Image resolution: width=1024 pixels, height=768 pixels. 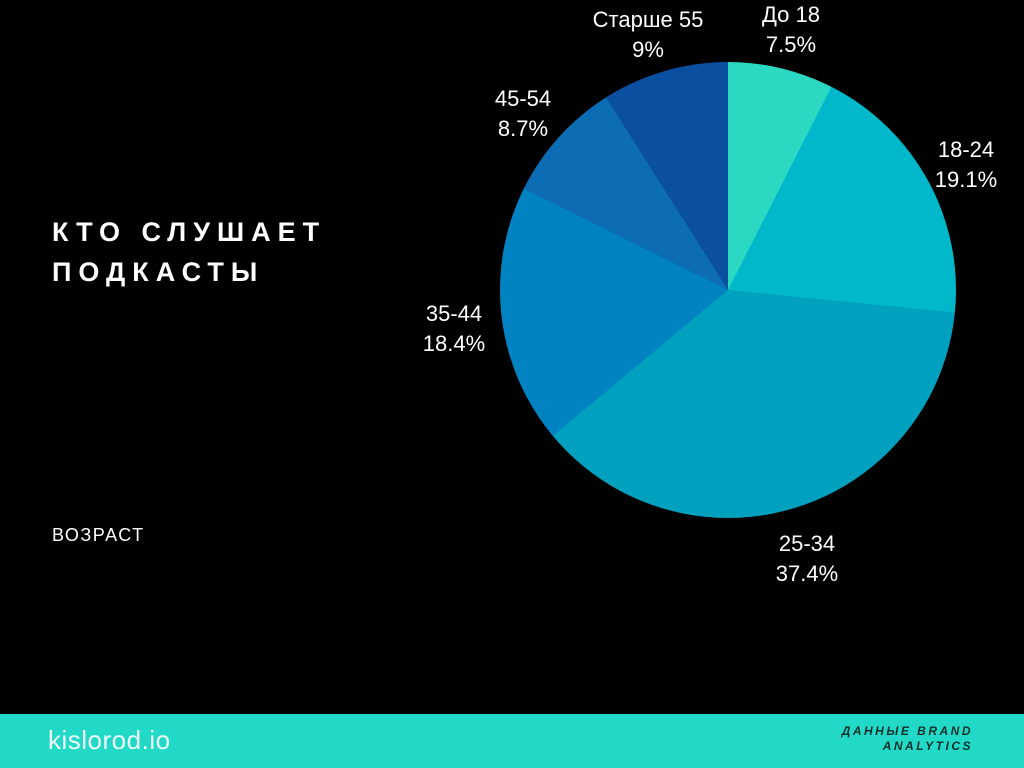 What do you see at coordinates (807, 543) in the screenshot?
I see `segment-name: 25-34` at bounding box center [807, 543].